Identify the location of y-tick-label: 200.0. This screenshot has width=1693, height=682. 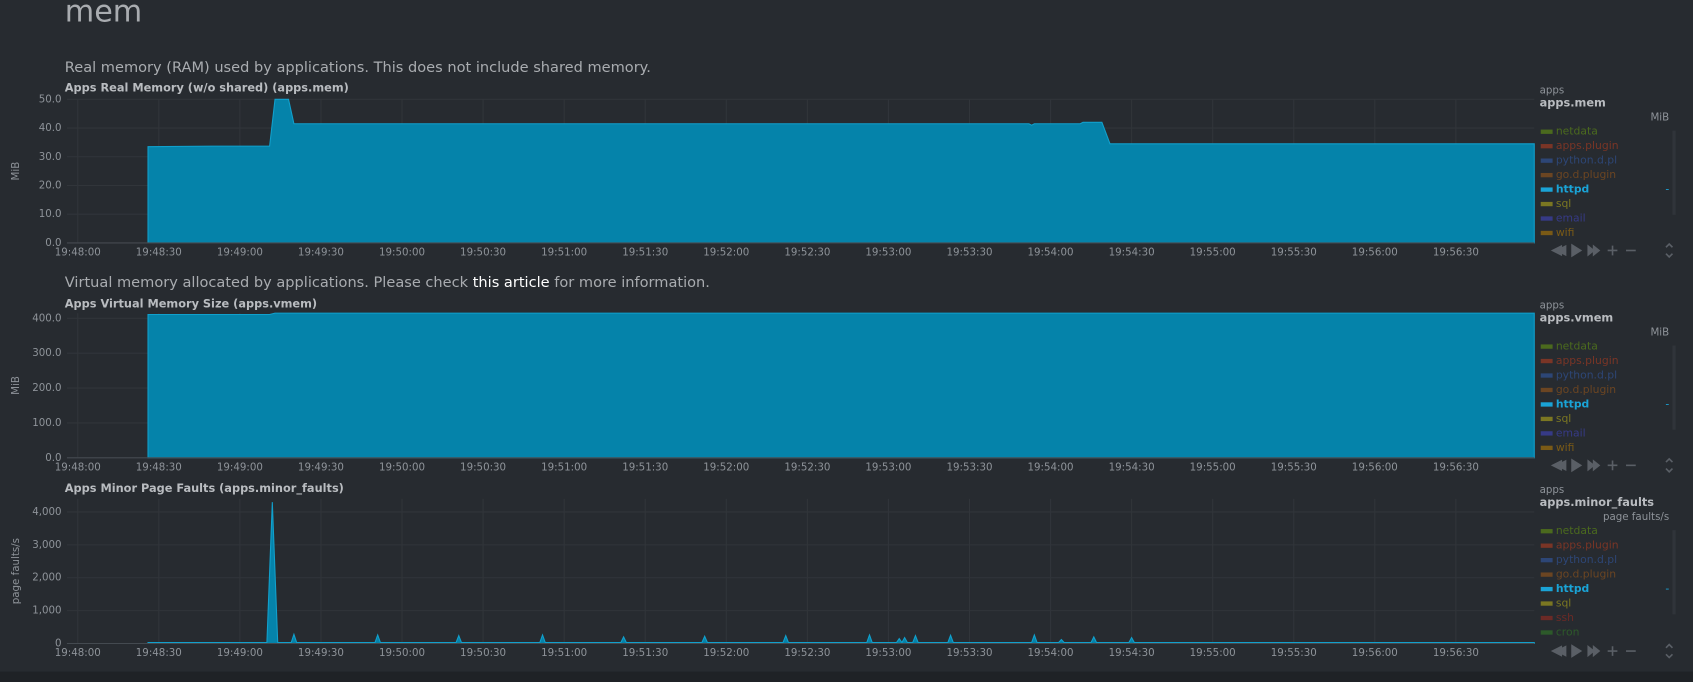
(46, 388).